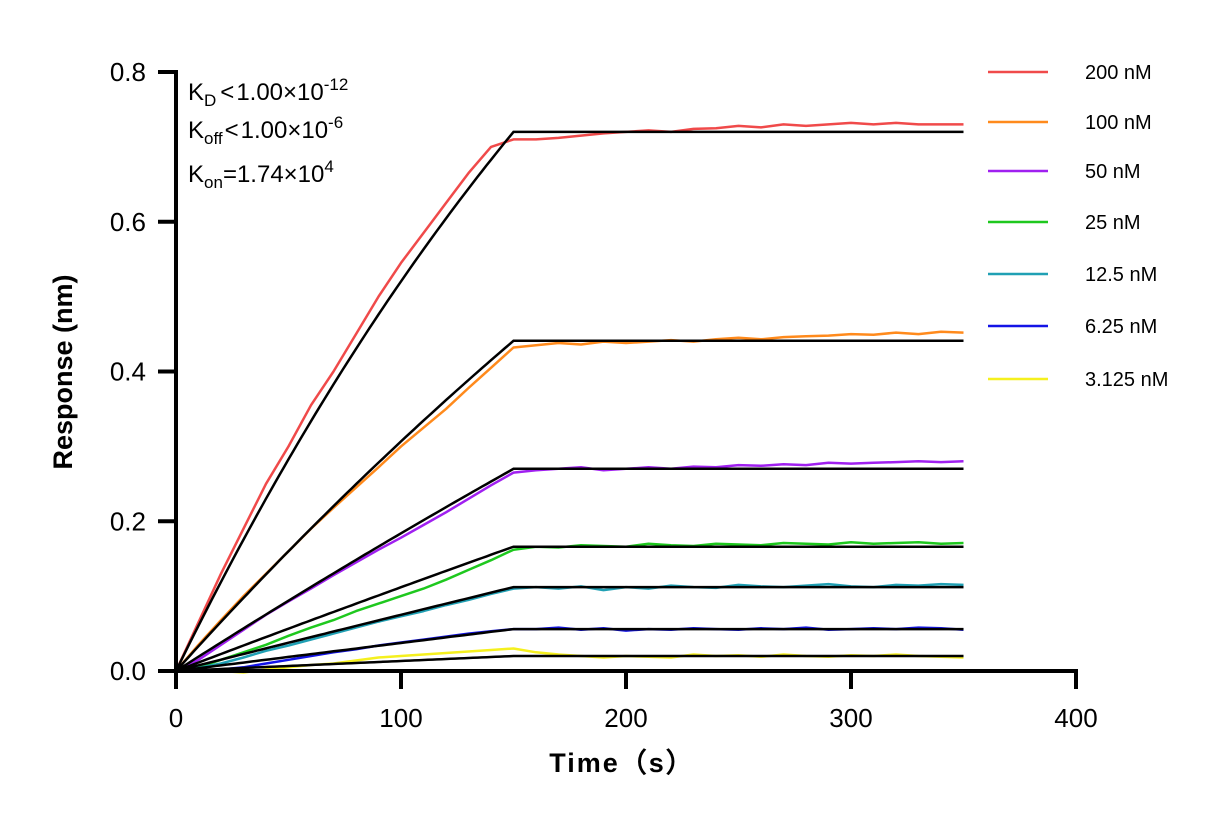  I want to click on x-tick-label: 0, so click(176, 718).